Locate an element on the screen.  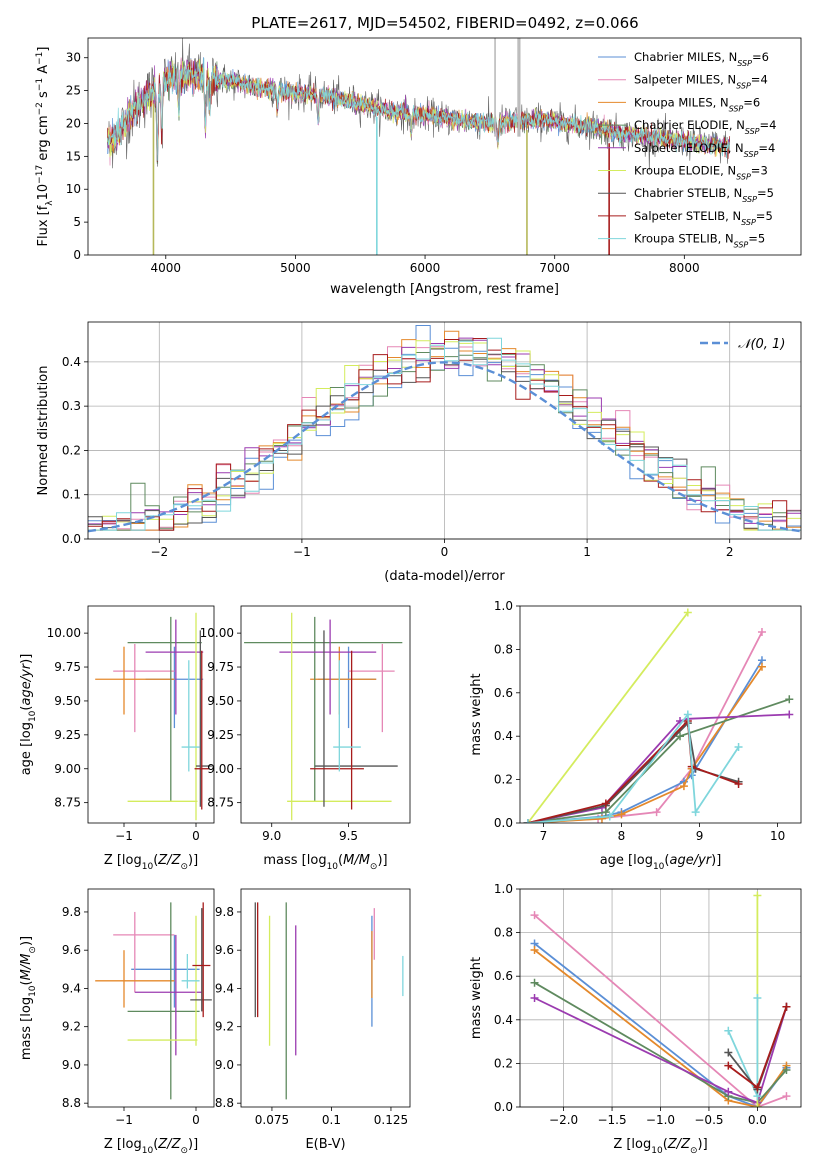
x-tick-label: 4000 is located at coordinates (166, 268).